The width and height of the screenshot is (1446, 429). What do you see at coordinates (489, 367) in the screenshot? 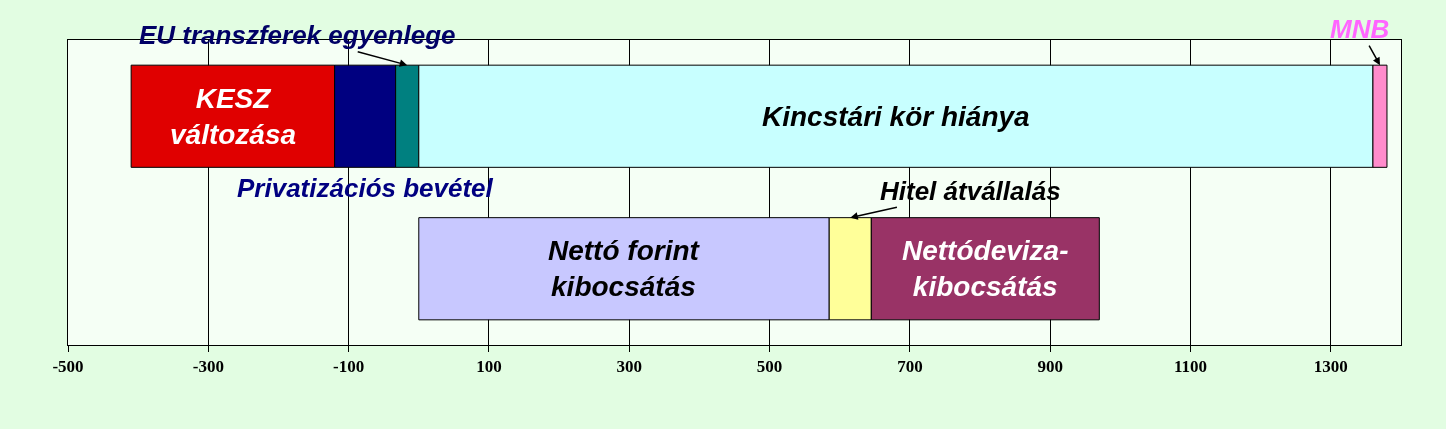
I see `x-tick-label: 100` at bounding box center [489, 367].